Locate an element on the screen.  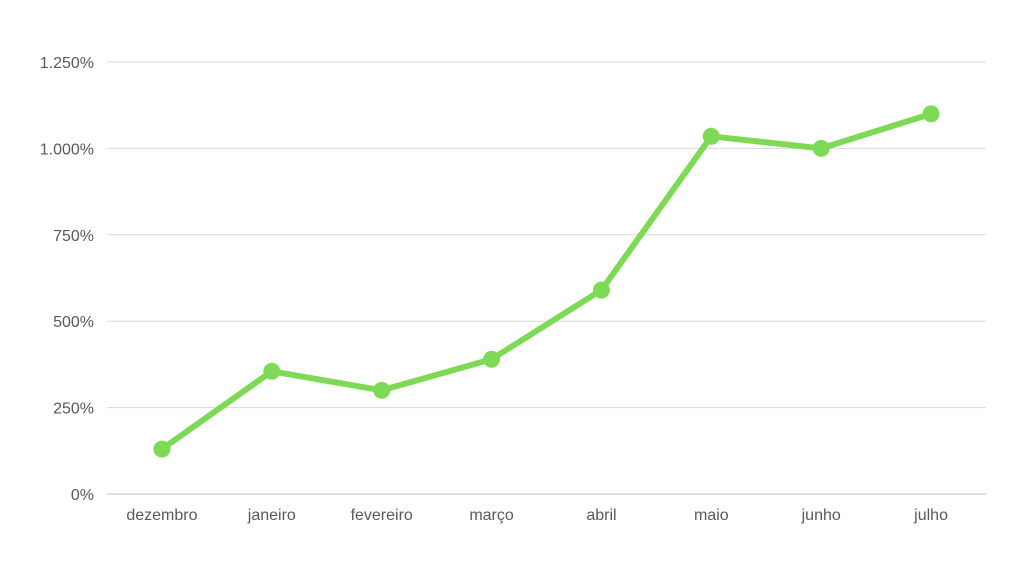
x-tick-label: julho is located at coordinates (930, 515).